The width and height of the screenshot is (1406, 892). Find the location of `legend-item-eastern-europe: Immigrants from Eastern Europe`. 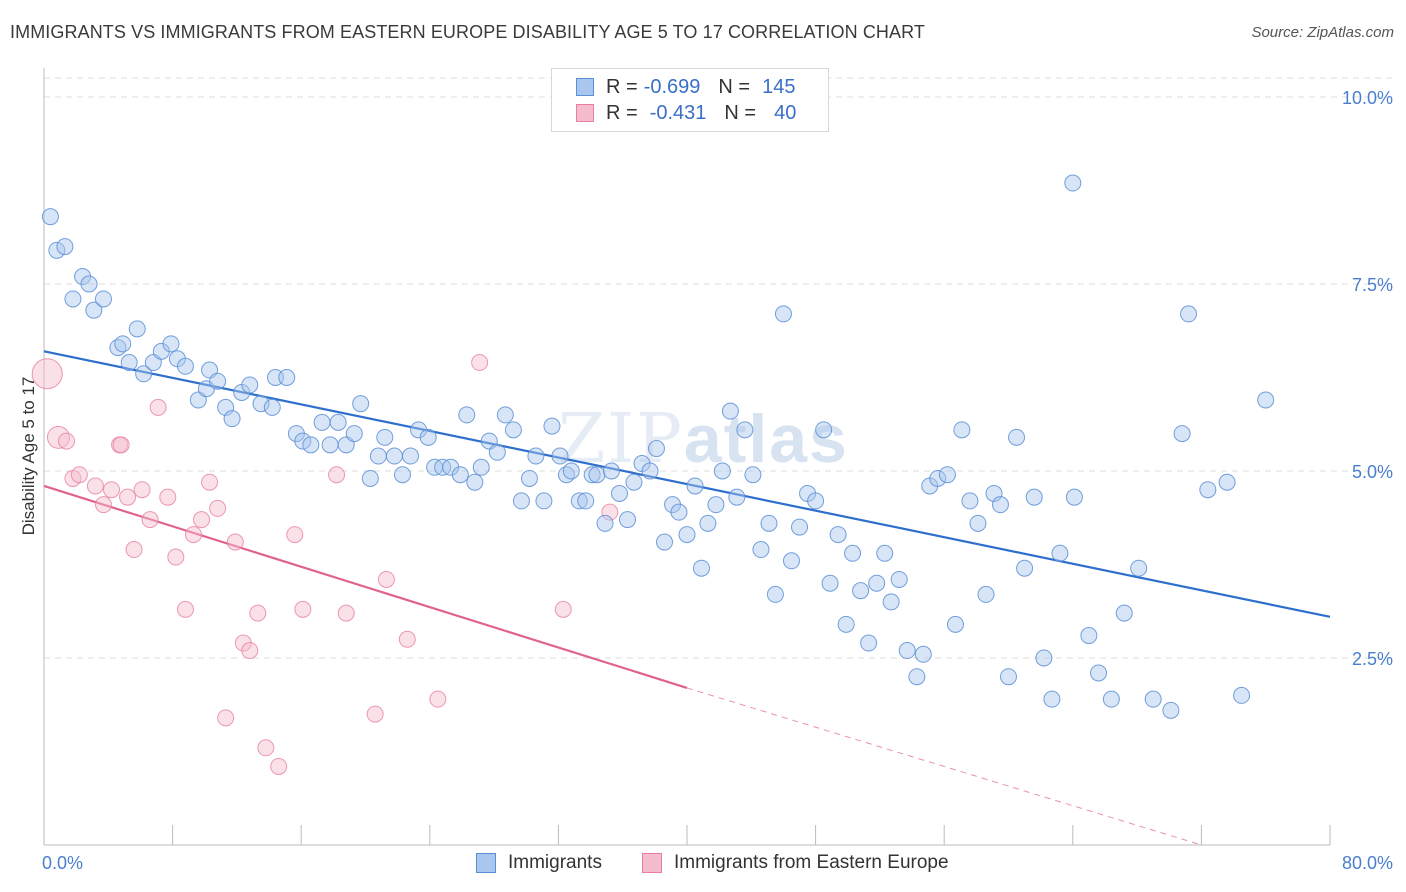

legend-item-eastern-europe: Immigrants from Eastern Europe is located at coordinates (795, 863).